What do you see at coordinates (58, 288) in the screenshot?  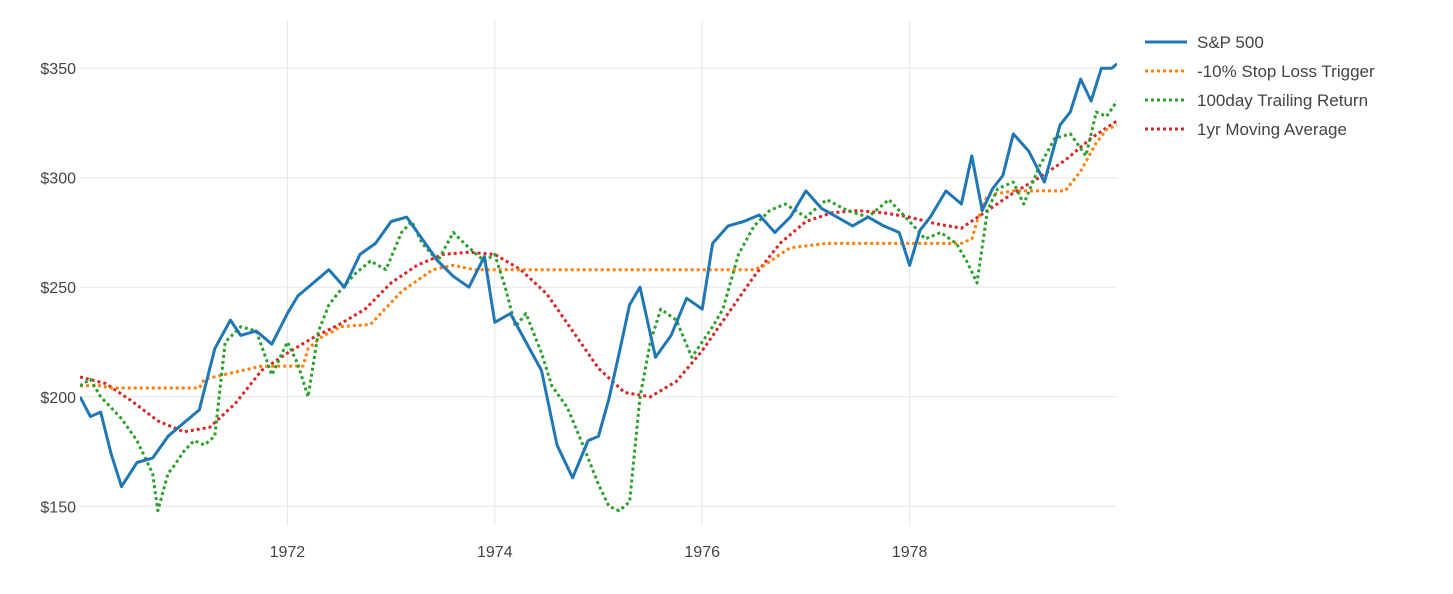 I see `y-tick-label: $250` at bounding box center [58, 288].